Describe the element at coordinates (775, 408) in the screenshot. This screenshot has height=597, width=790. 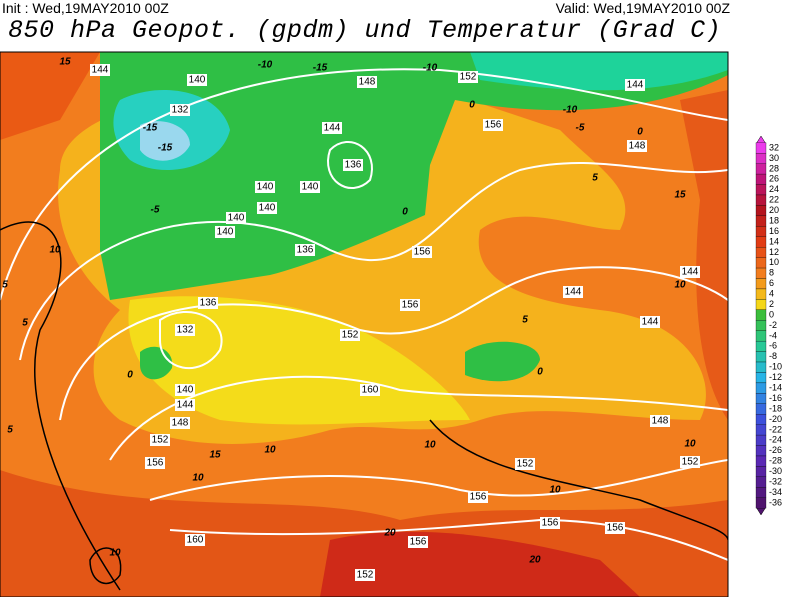
I see `colorbar-label: -18` at that location.